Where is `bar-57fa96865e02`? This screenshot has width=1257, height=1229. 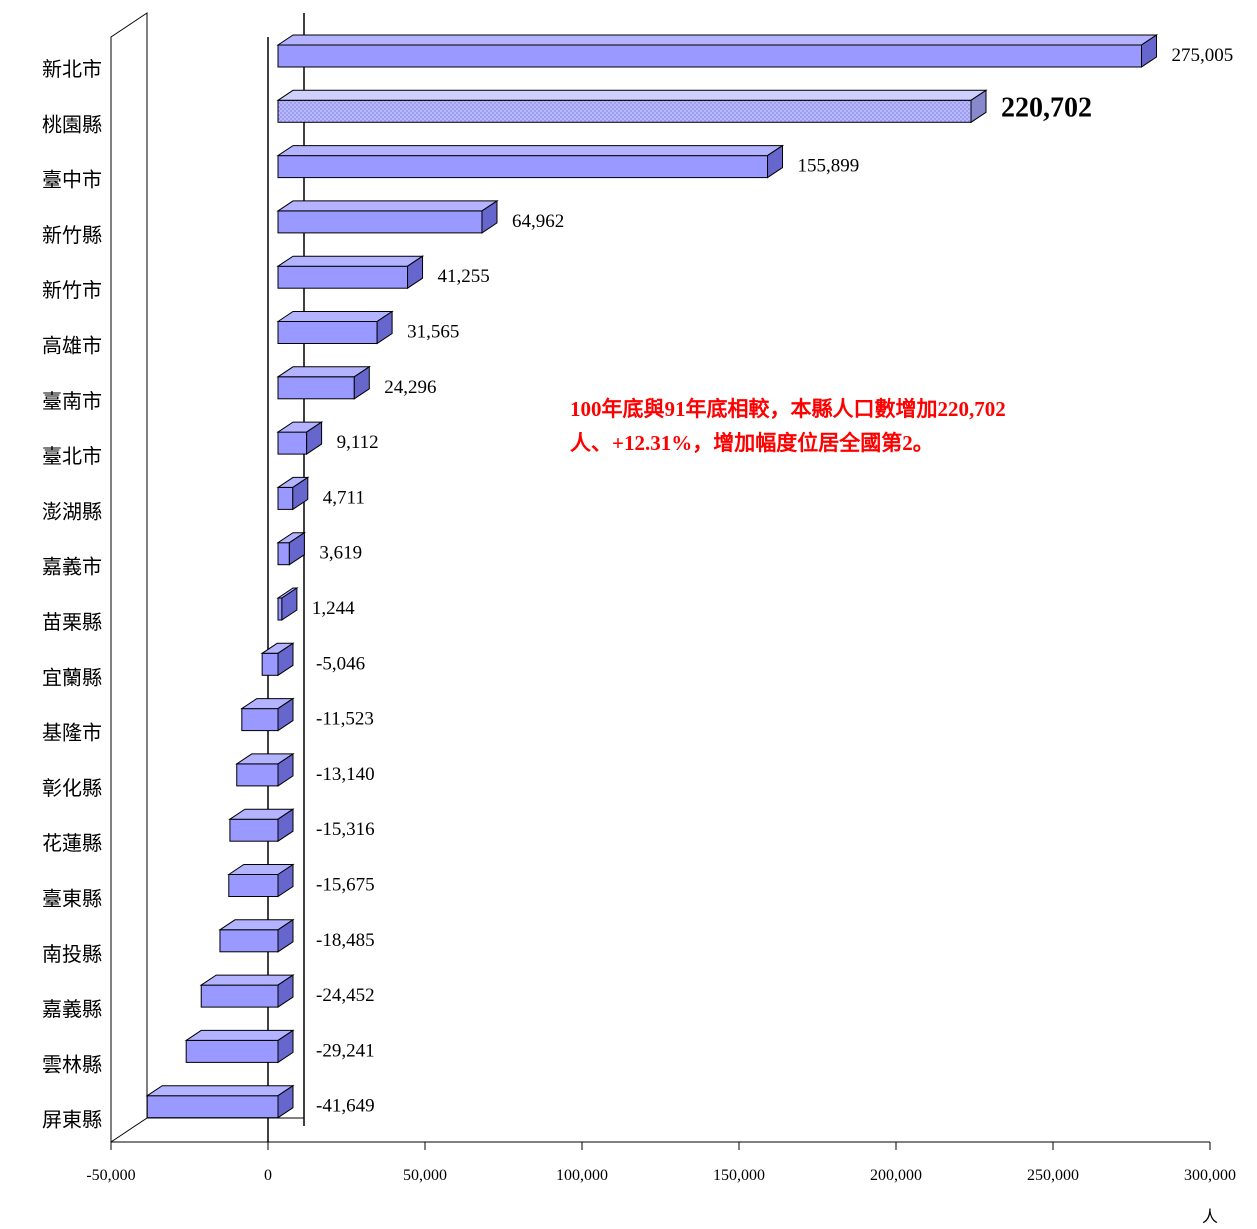 bar-57fa96865e02 is located at coordinates (267, 714).